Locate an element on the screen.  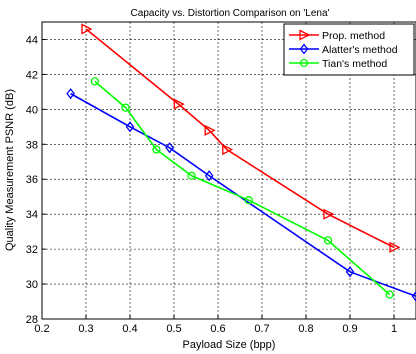
y-tick-label: 32 is located at coordinates (32, 250).